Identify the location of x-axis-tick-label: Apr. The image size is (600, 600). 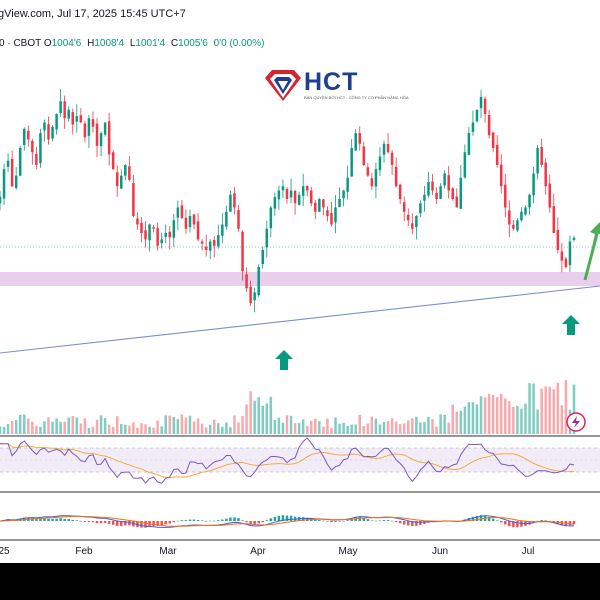
(258, 551).